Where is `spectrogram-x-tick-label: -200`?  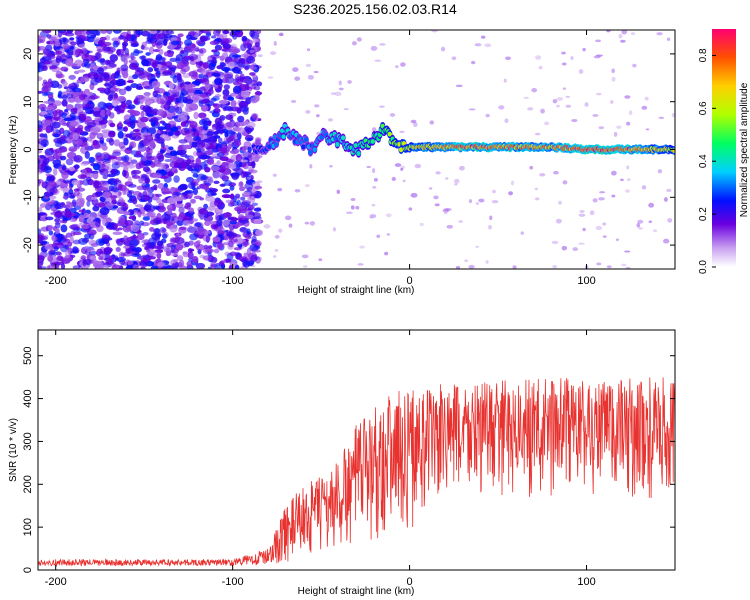
spectrogram-x-tick-label: -200 is located at coordinates (56, 281).